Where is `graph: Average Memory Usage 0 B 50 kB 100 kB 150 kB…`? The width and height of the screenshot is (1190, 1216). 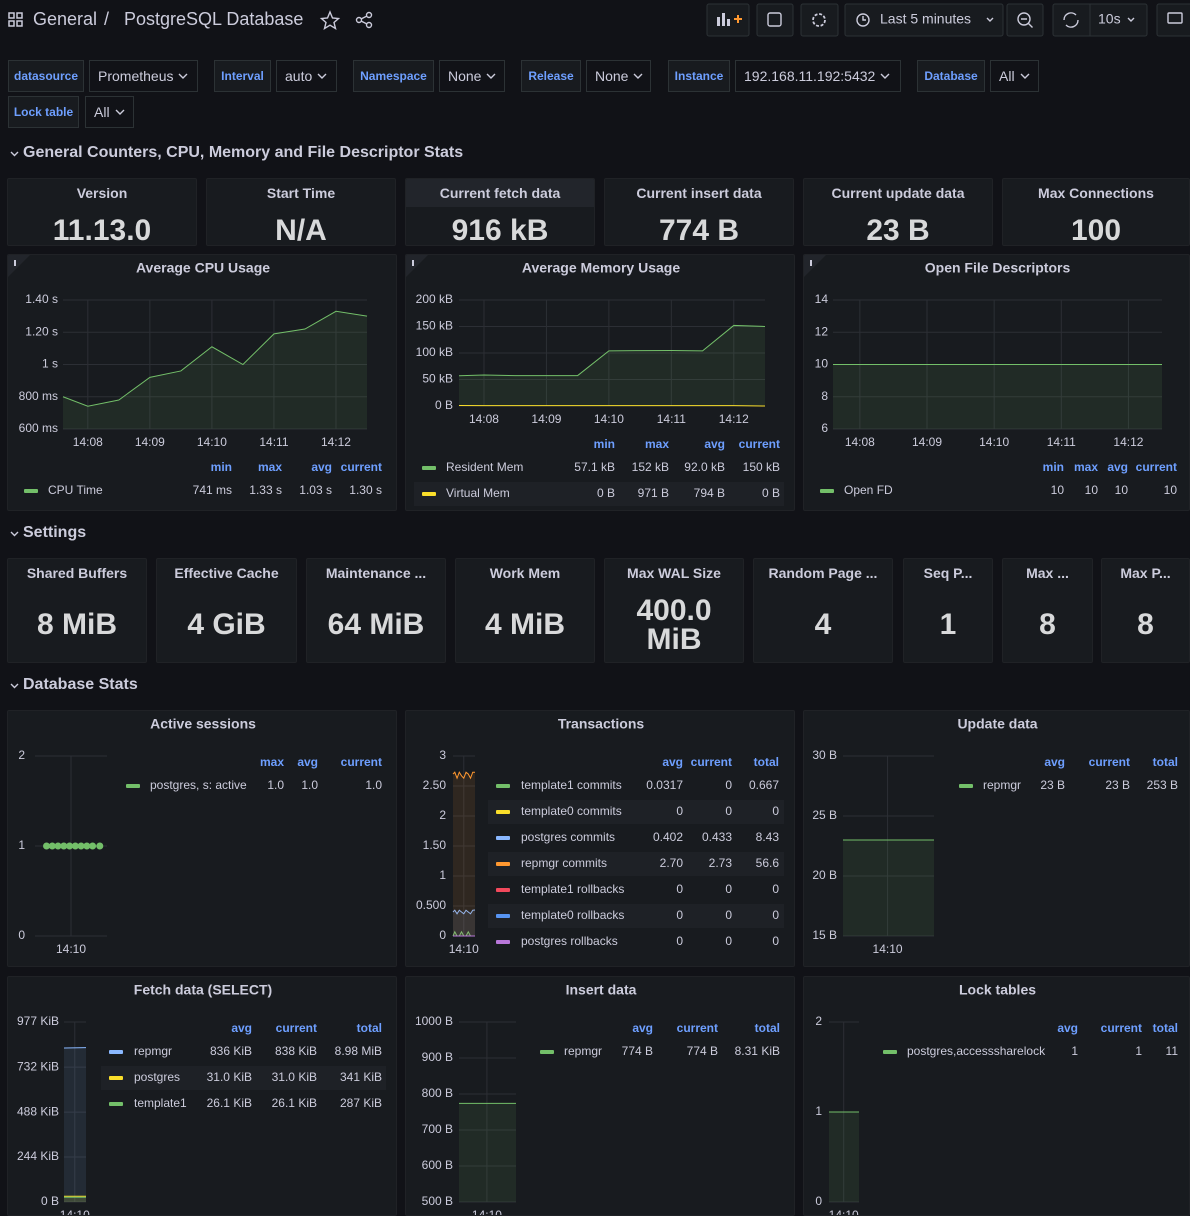 graph: Average Memory Usage 0 B 50 kB 100 kB 150 kB… is located at coordinates (595, 380).